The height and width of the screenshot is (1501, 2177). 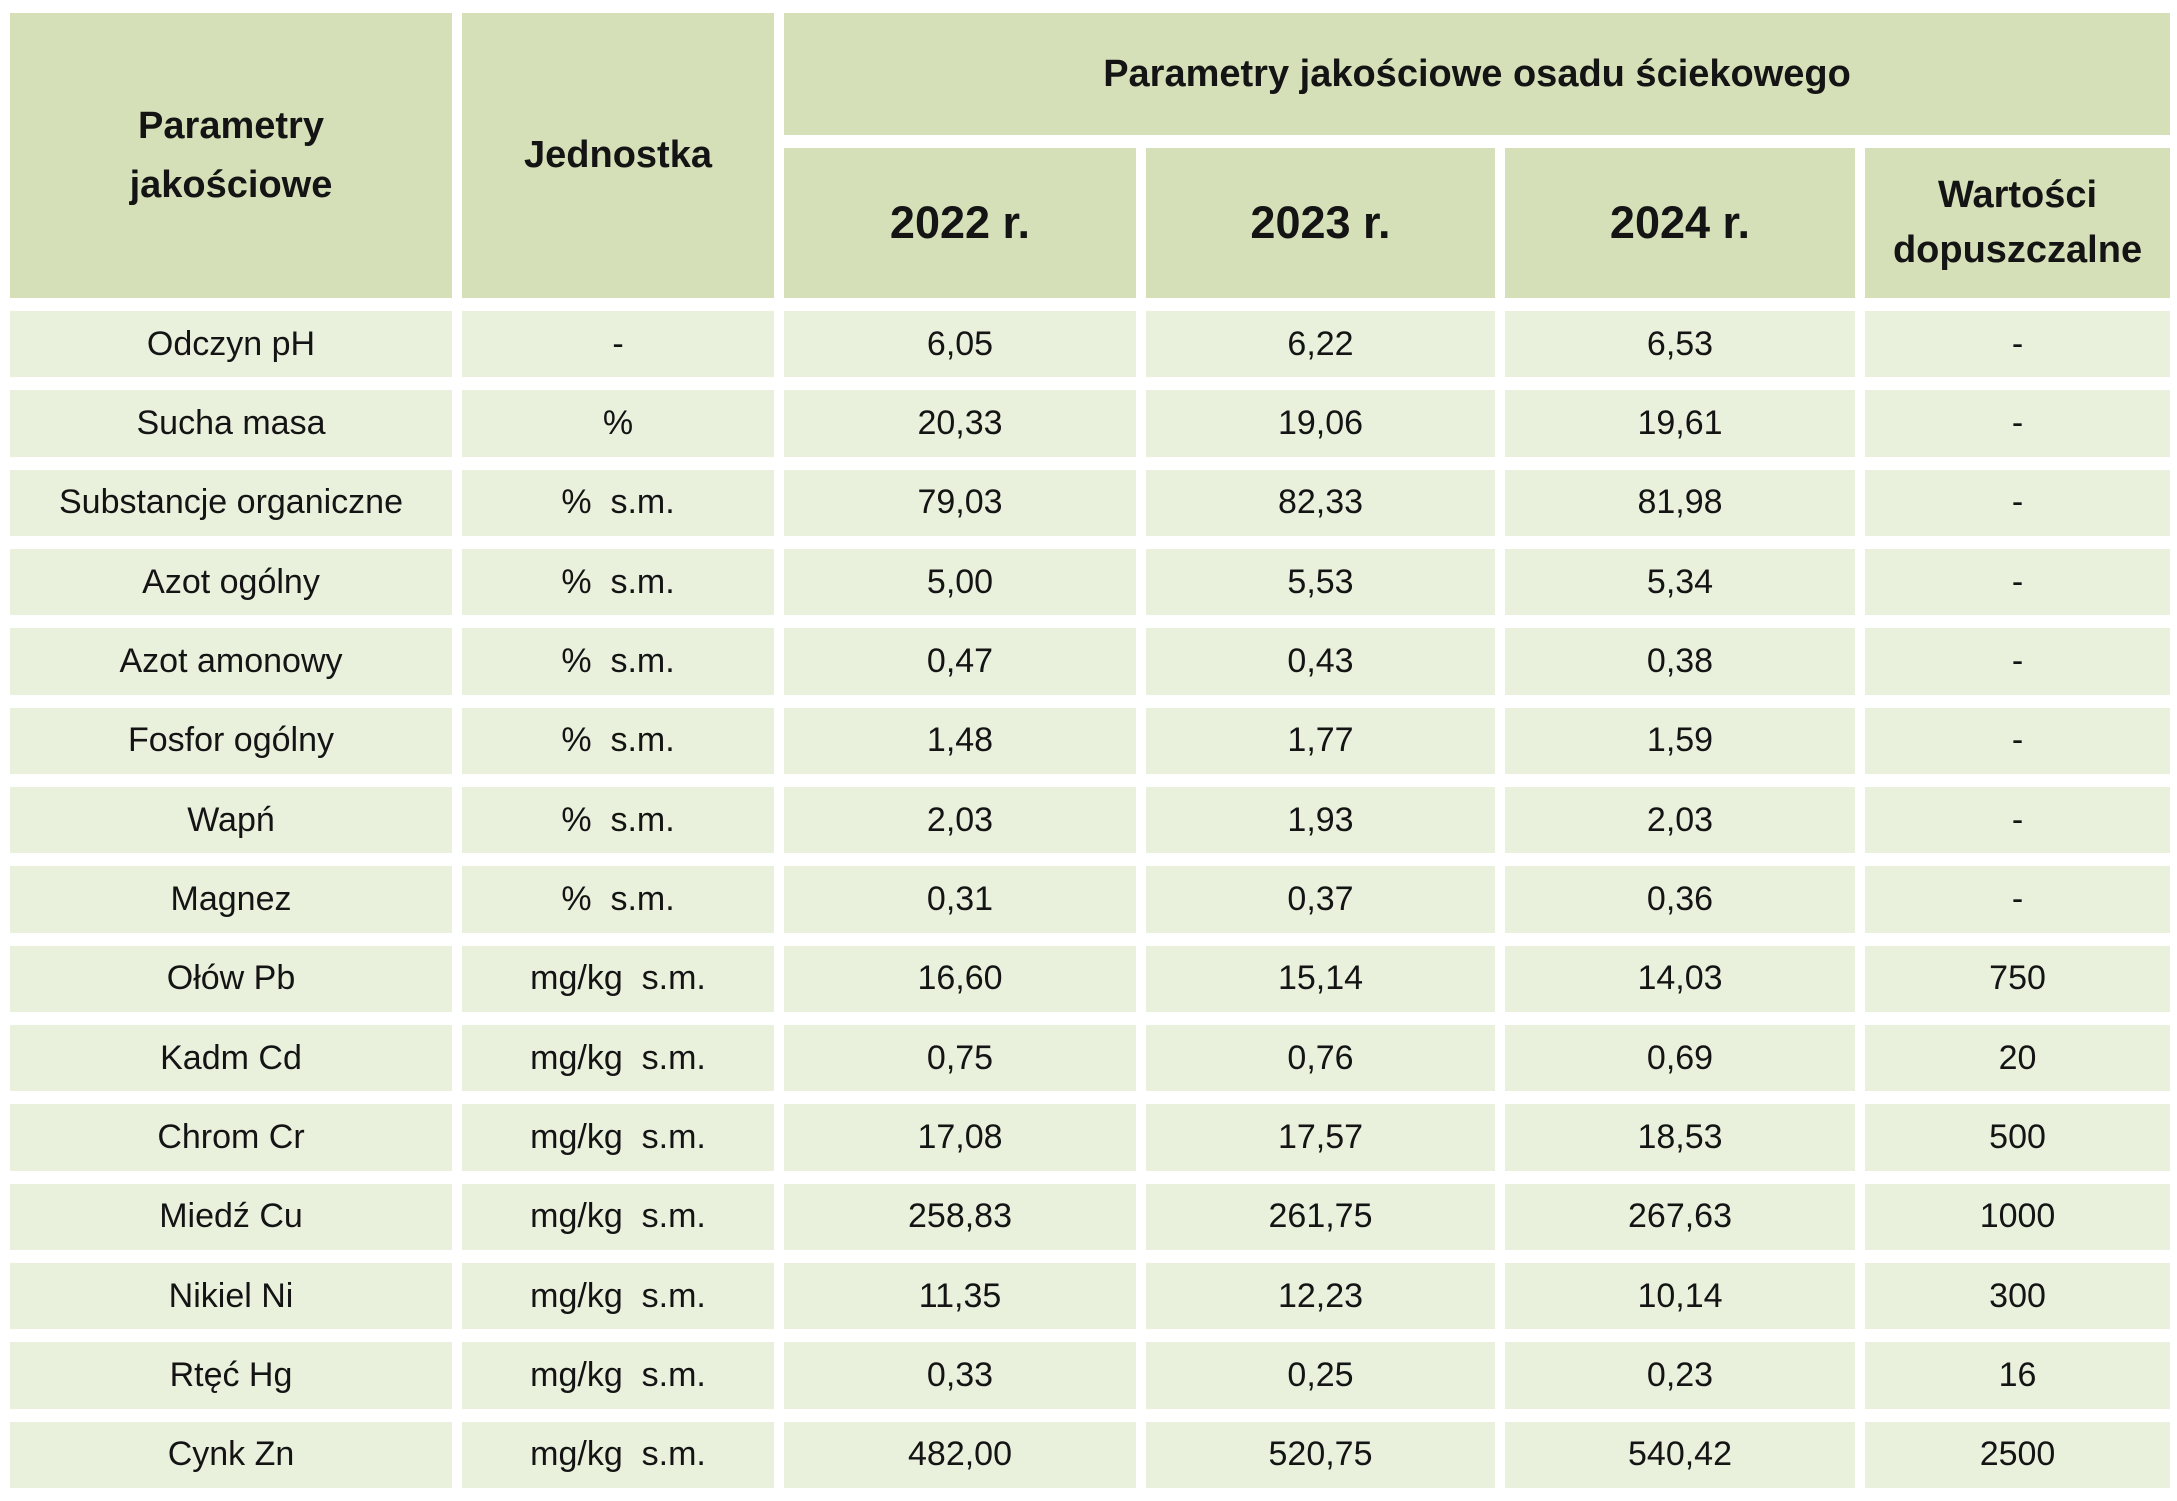 What do you see at coordinates (1680, 1454) in the screenshot?
I see `value-2024-cell: 540,42` at bounding box center [1680, 1454].